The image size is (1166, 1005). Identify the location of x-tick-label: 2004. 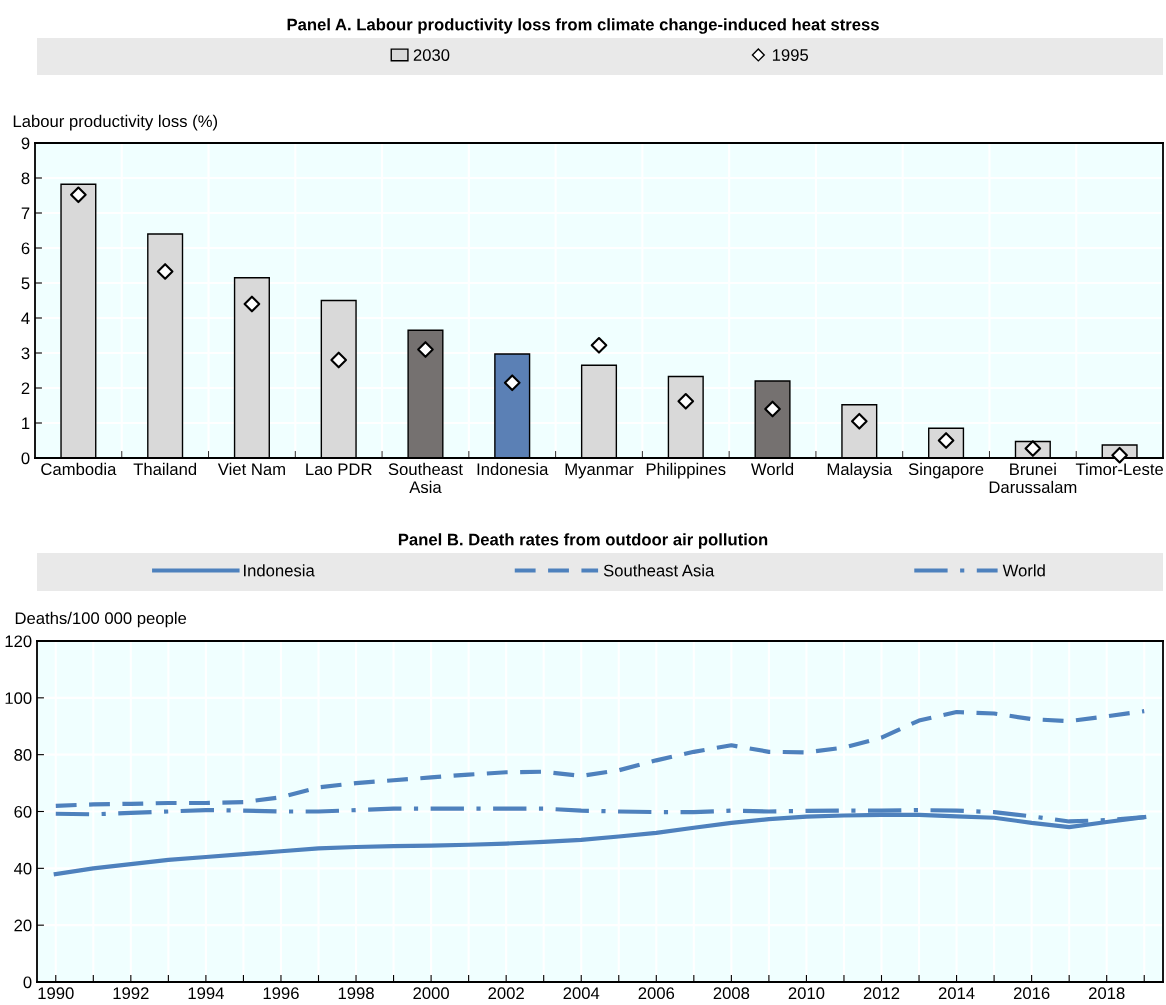
(581, 993).